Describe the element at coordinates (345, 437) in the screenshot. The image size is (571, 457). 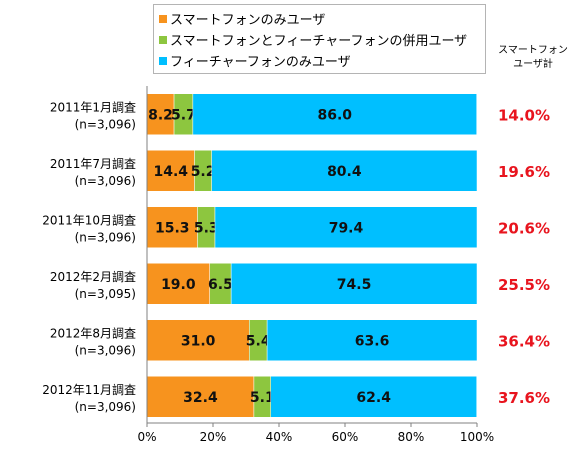
I see `x-tick-label: 60%` at that location.